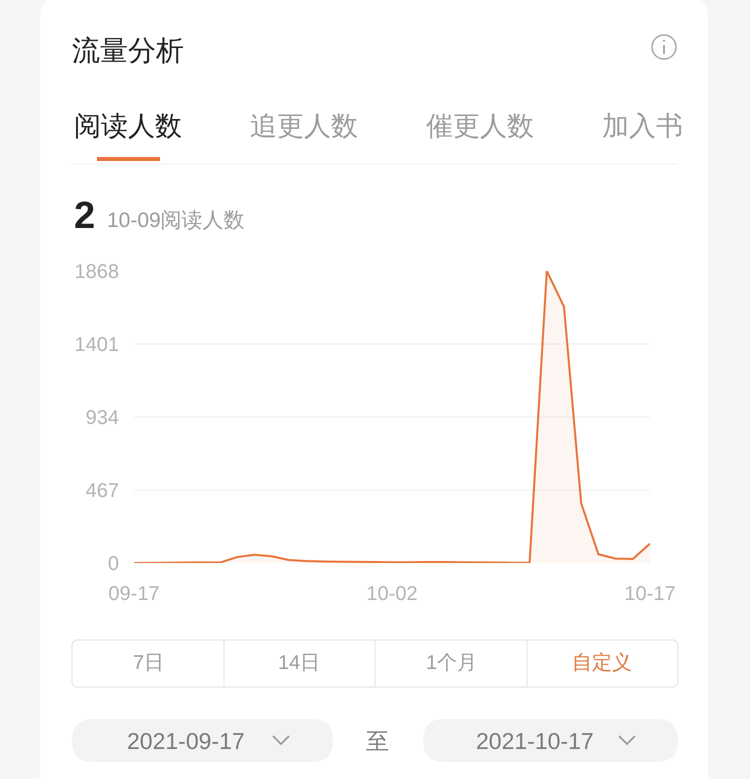 The width and height of the screenshot is (750, 779). Describe the element at coordinates (148, 663) in the screenshot. I see `text: 7日` at that location.